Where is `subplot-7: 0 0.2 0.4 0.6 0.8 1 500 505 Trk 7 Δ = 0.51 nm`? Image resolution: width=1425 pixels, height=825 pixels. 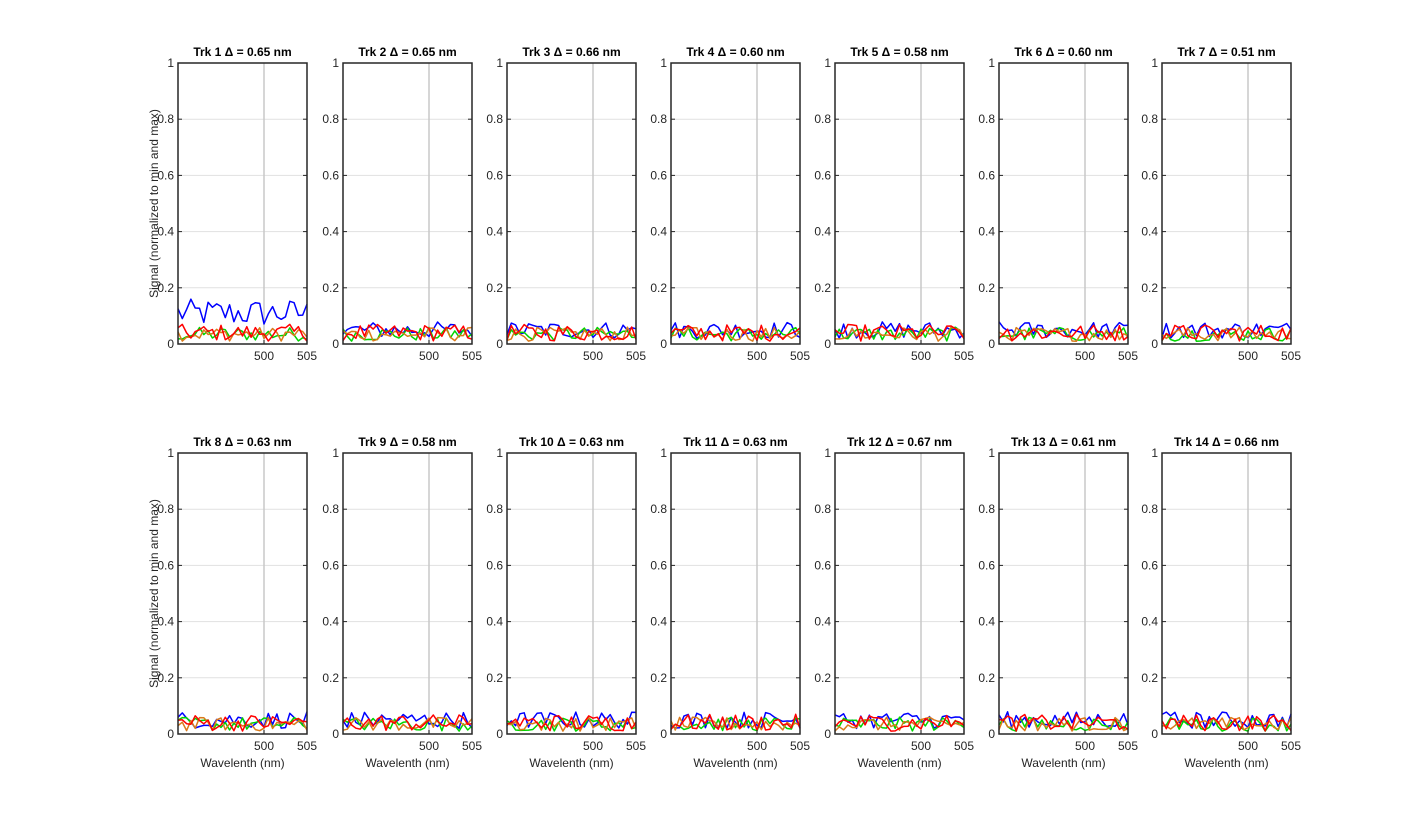 subplot-7: 0 0.2 0.4 0.6 0.8 1 500 505 Trk 7 Δ = 0.51 nm is located at coordinates (1221, 204).